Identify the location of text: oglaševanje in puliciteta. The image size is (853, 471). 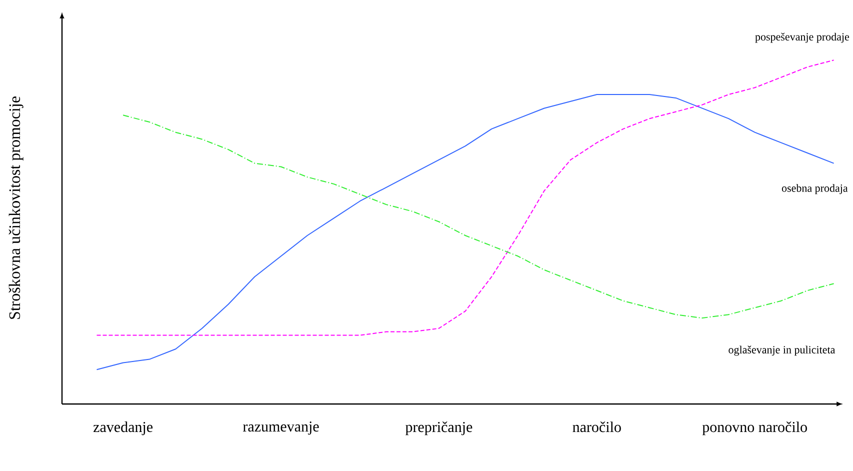
(782, 351).